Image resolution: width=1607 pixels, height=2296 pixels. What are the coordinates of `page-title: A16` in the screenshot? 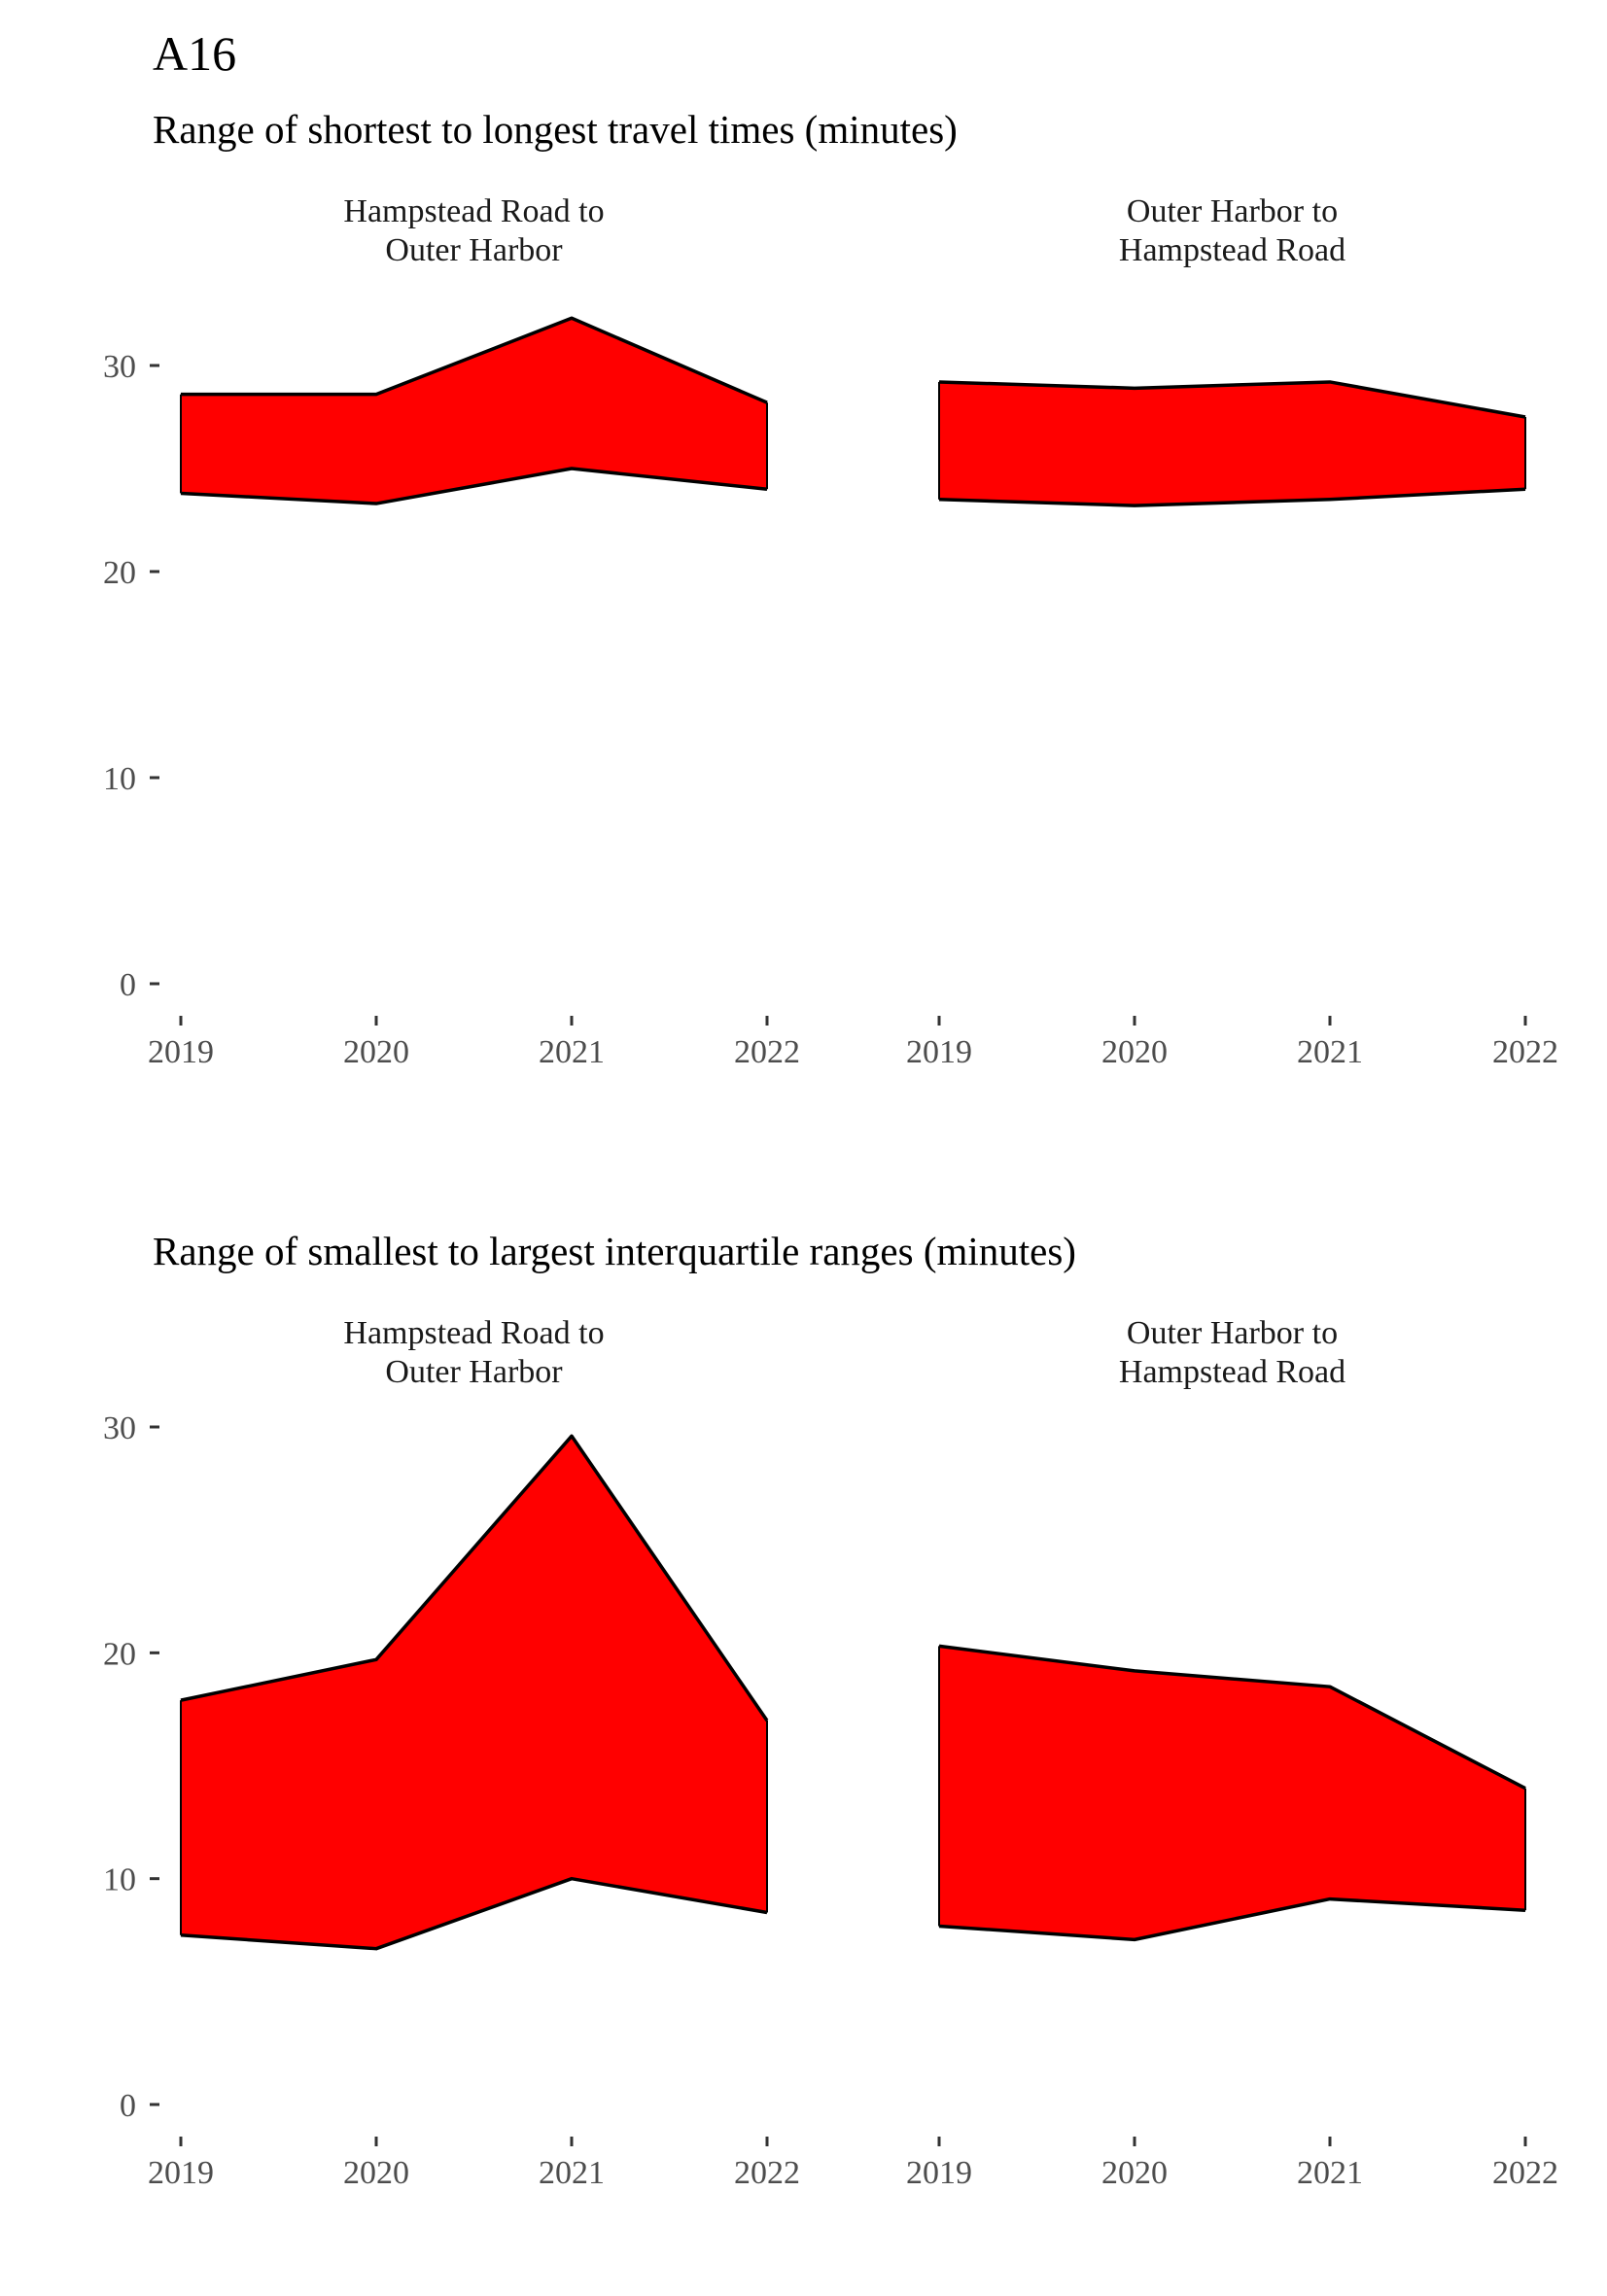 It's located at (195, 53).